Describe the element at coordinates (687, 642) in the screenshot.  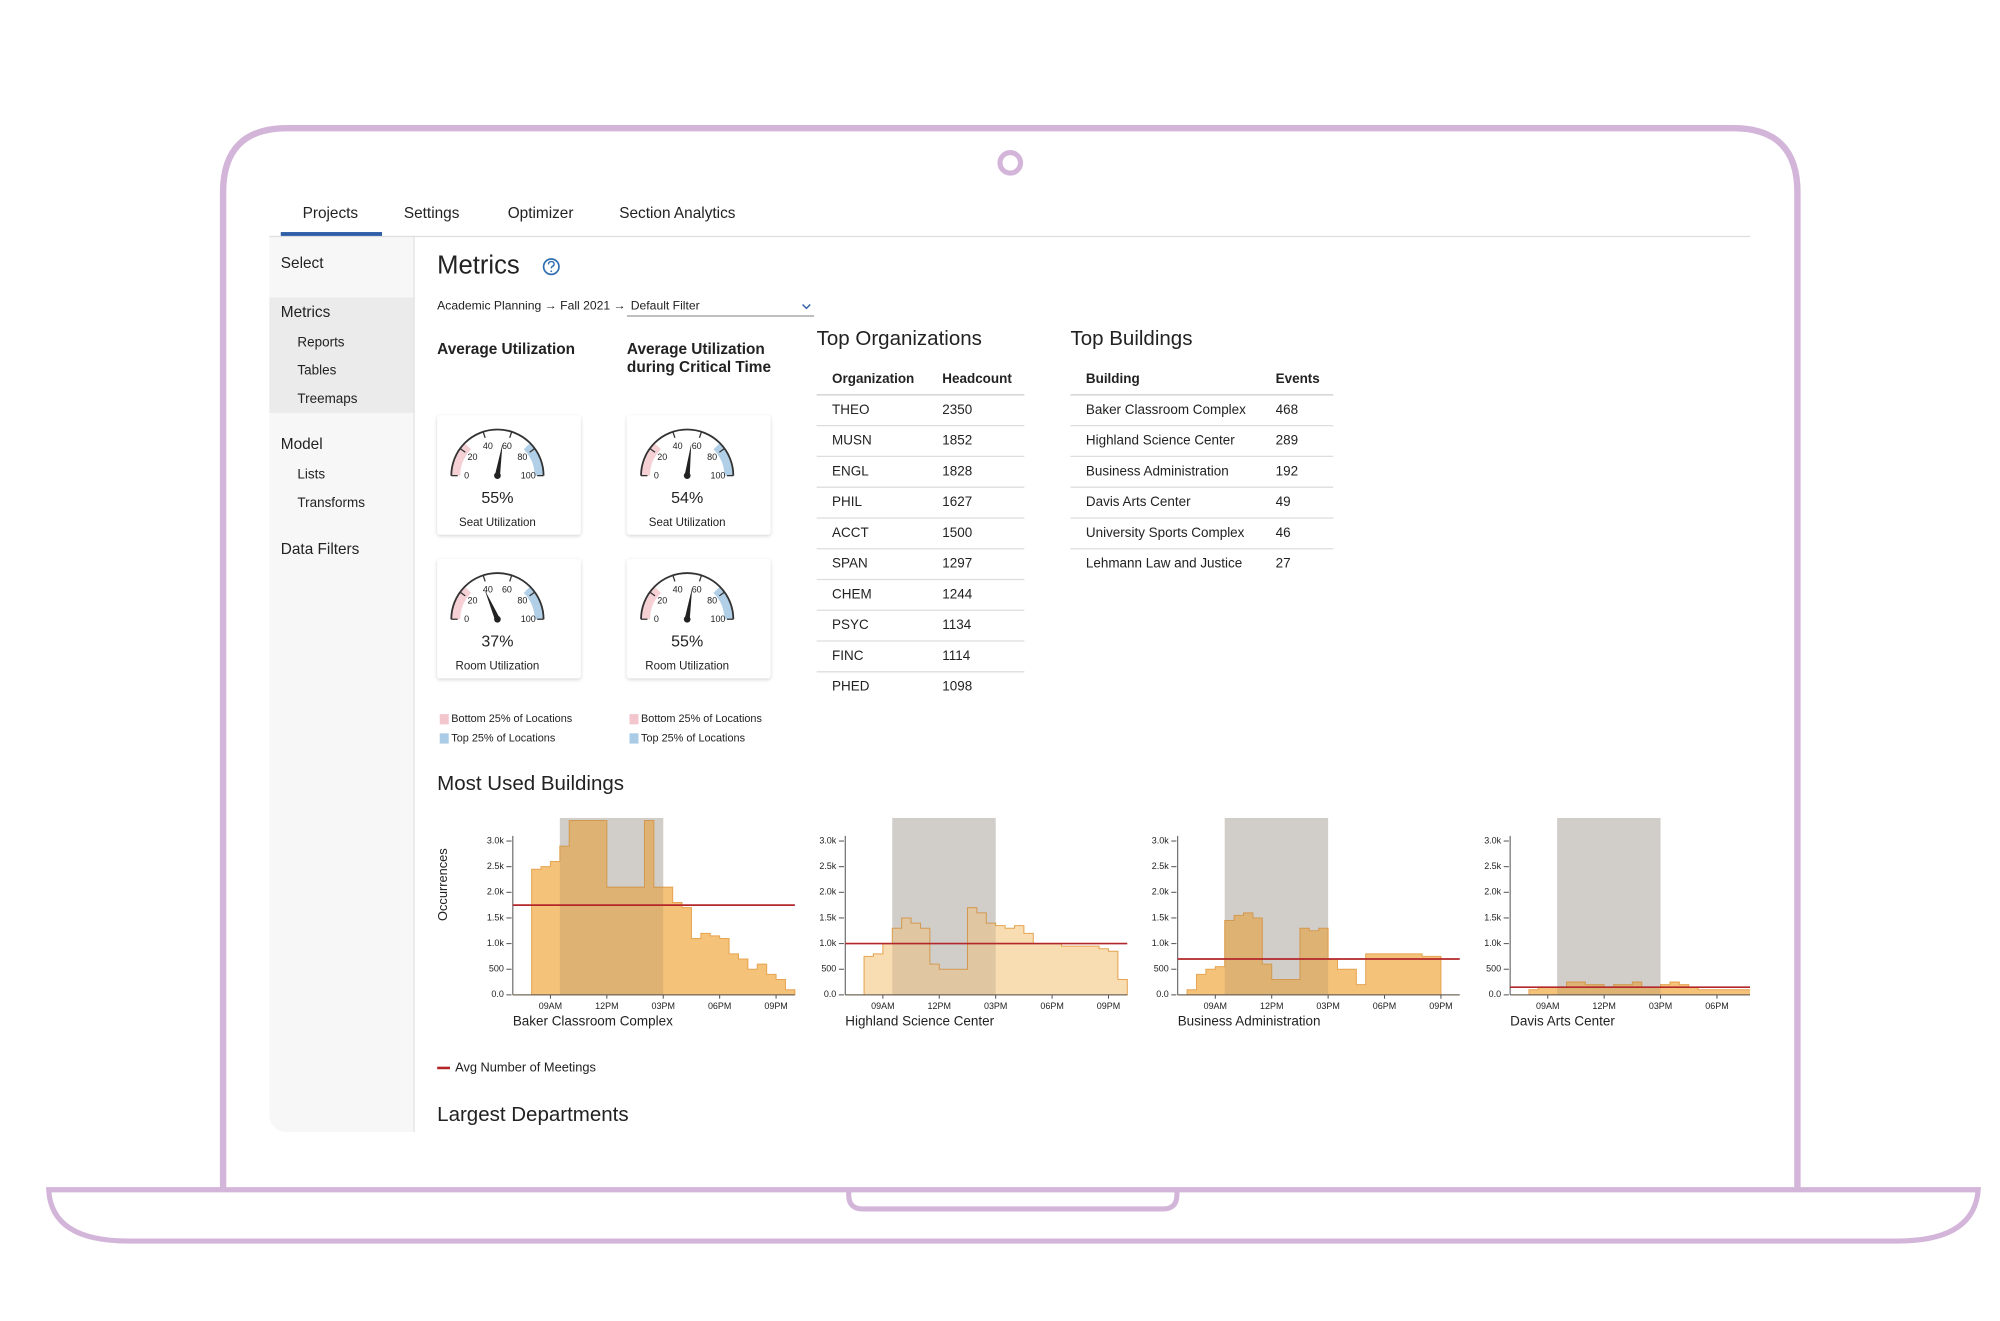
I see `gauge-value: 55%` at that location.